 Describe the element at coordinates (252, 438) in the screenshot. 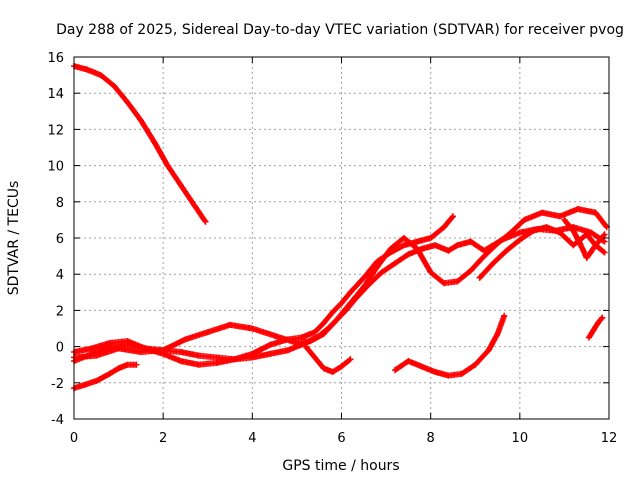

I see `x-tick-label: 4` at that location.